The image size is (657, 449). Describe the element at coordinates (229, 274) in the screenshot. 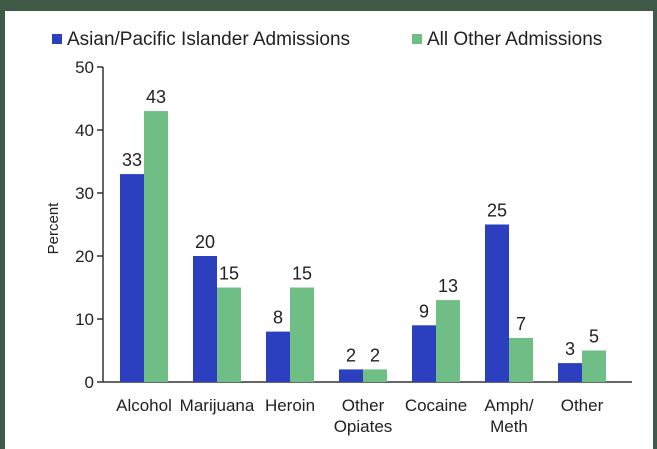

I see `value-label-s1-c1: 15` at that location.